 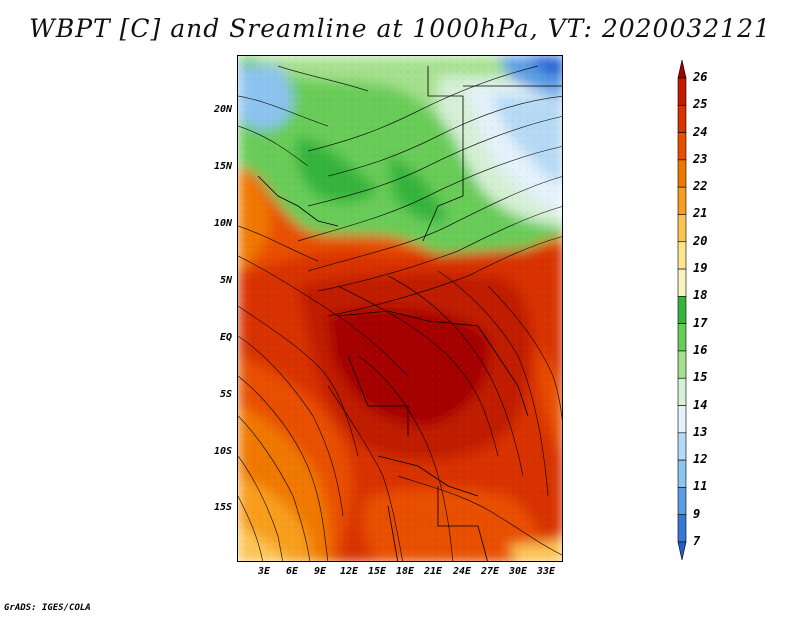 What do you see at coordinates (47, 608) in the screenshot?
I see `grads-credit: GrADS: IGES/COLA` at bounding box center [47, 608].